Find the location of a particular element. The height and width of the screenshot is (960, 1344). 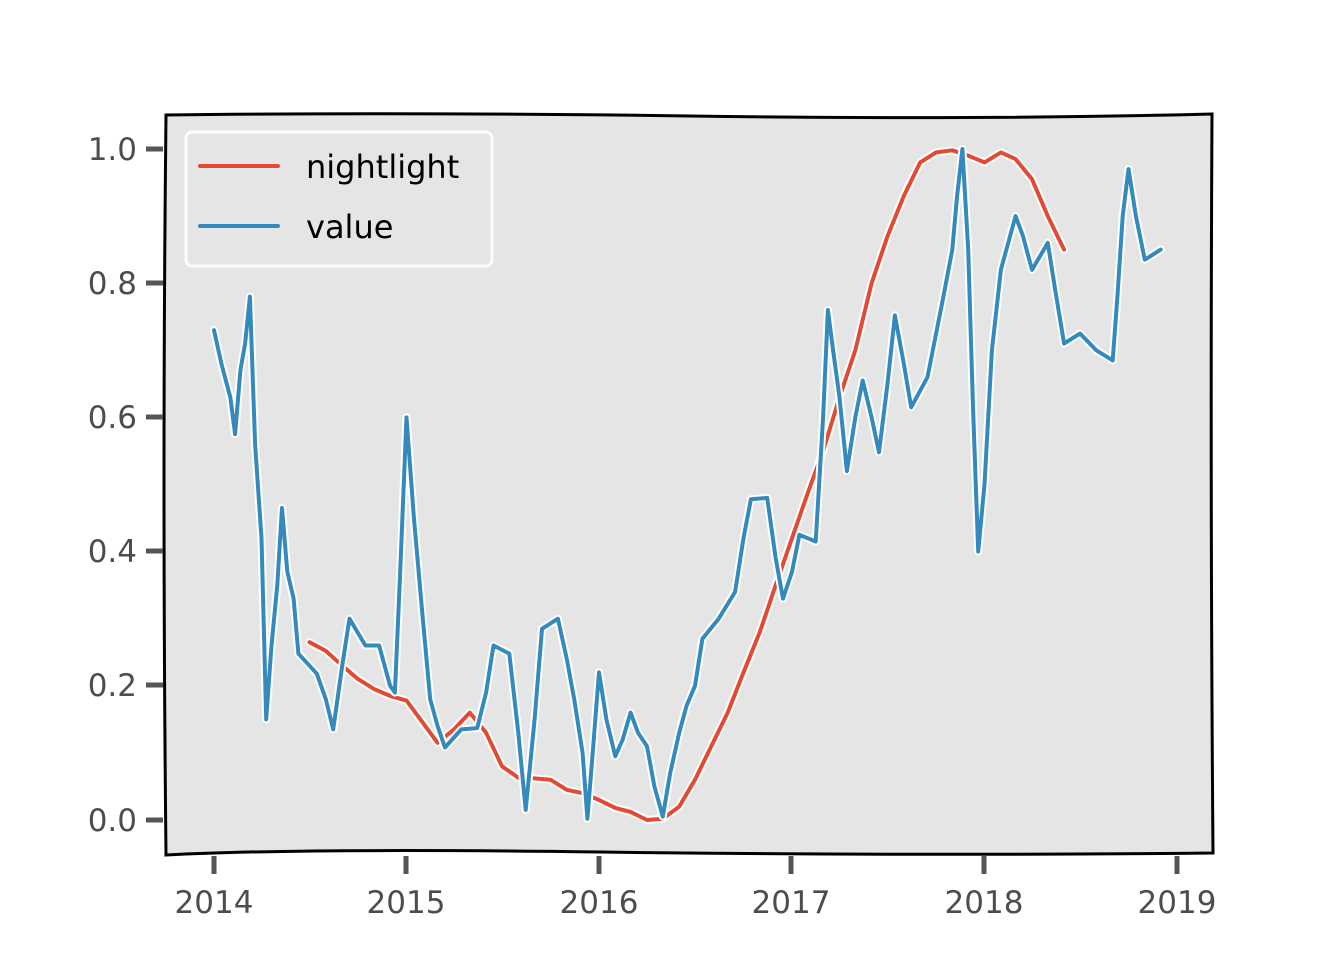

y-tick: 0.8 is located at coordinates (125, 284).